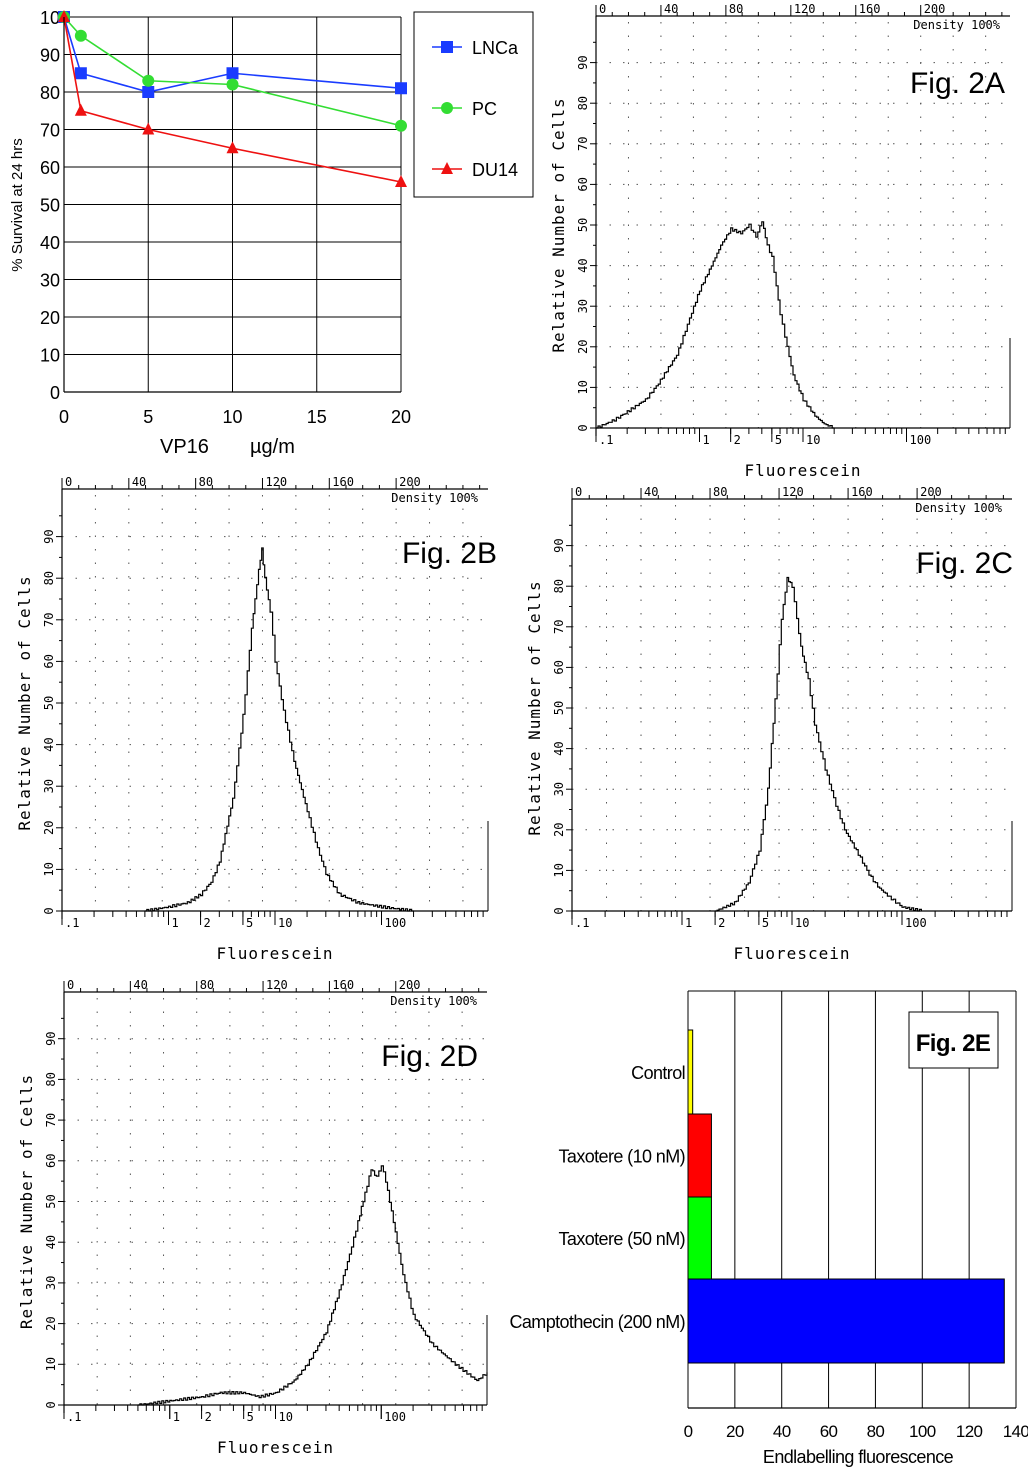 This screenshot has width=1028, height=1467. I want to click on x-tick-label: 100, so click(922, 1431).